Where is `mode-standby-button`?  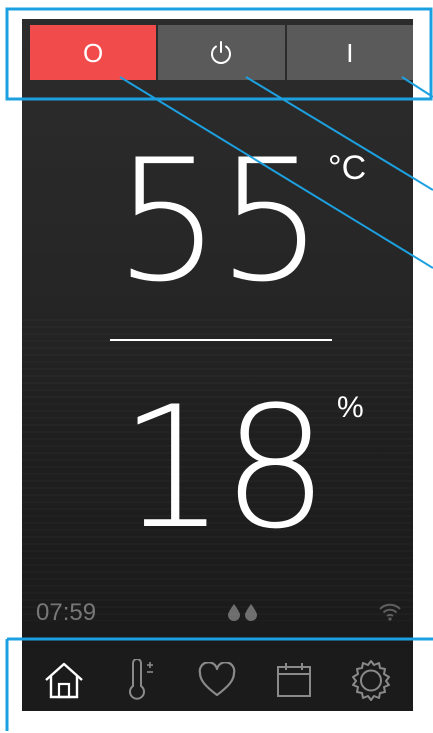
mode-standby-button is located at coordinates (221, 52).